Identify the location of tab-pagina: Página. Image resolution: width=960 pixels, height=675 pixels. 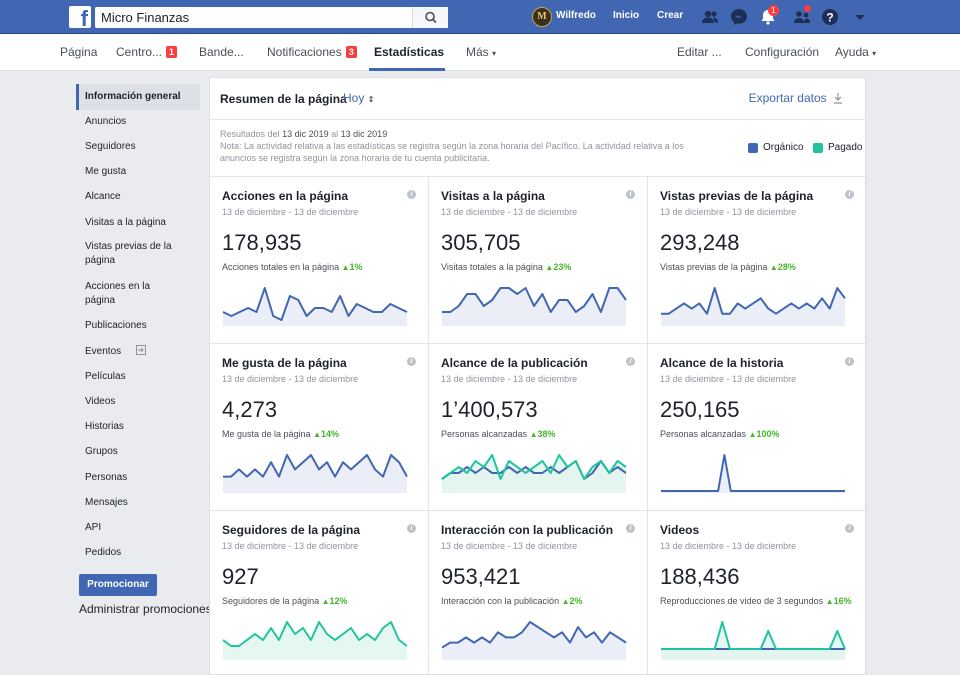
(79, 52).